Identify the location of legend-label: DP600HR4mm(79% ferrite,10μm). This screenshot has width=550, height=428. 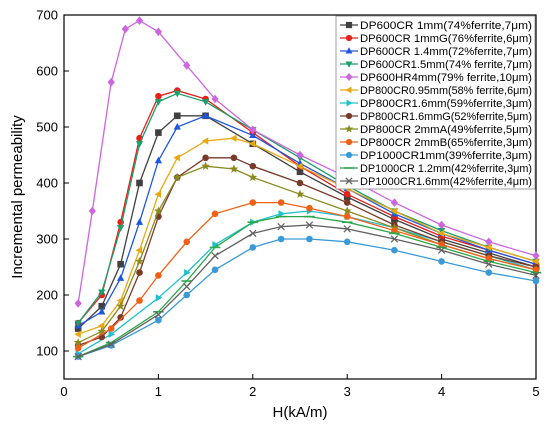
(446, 78).